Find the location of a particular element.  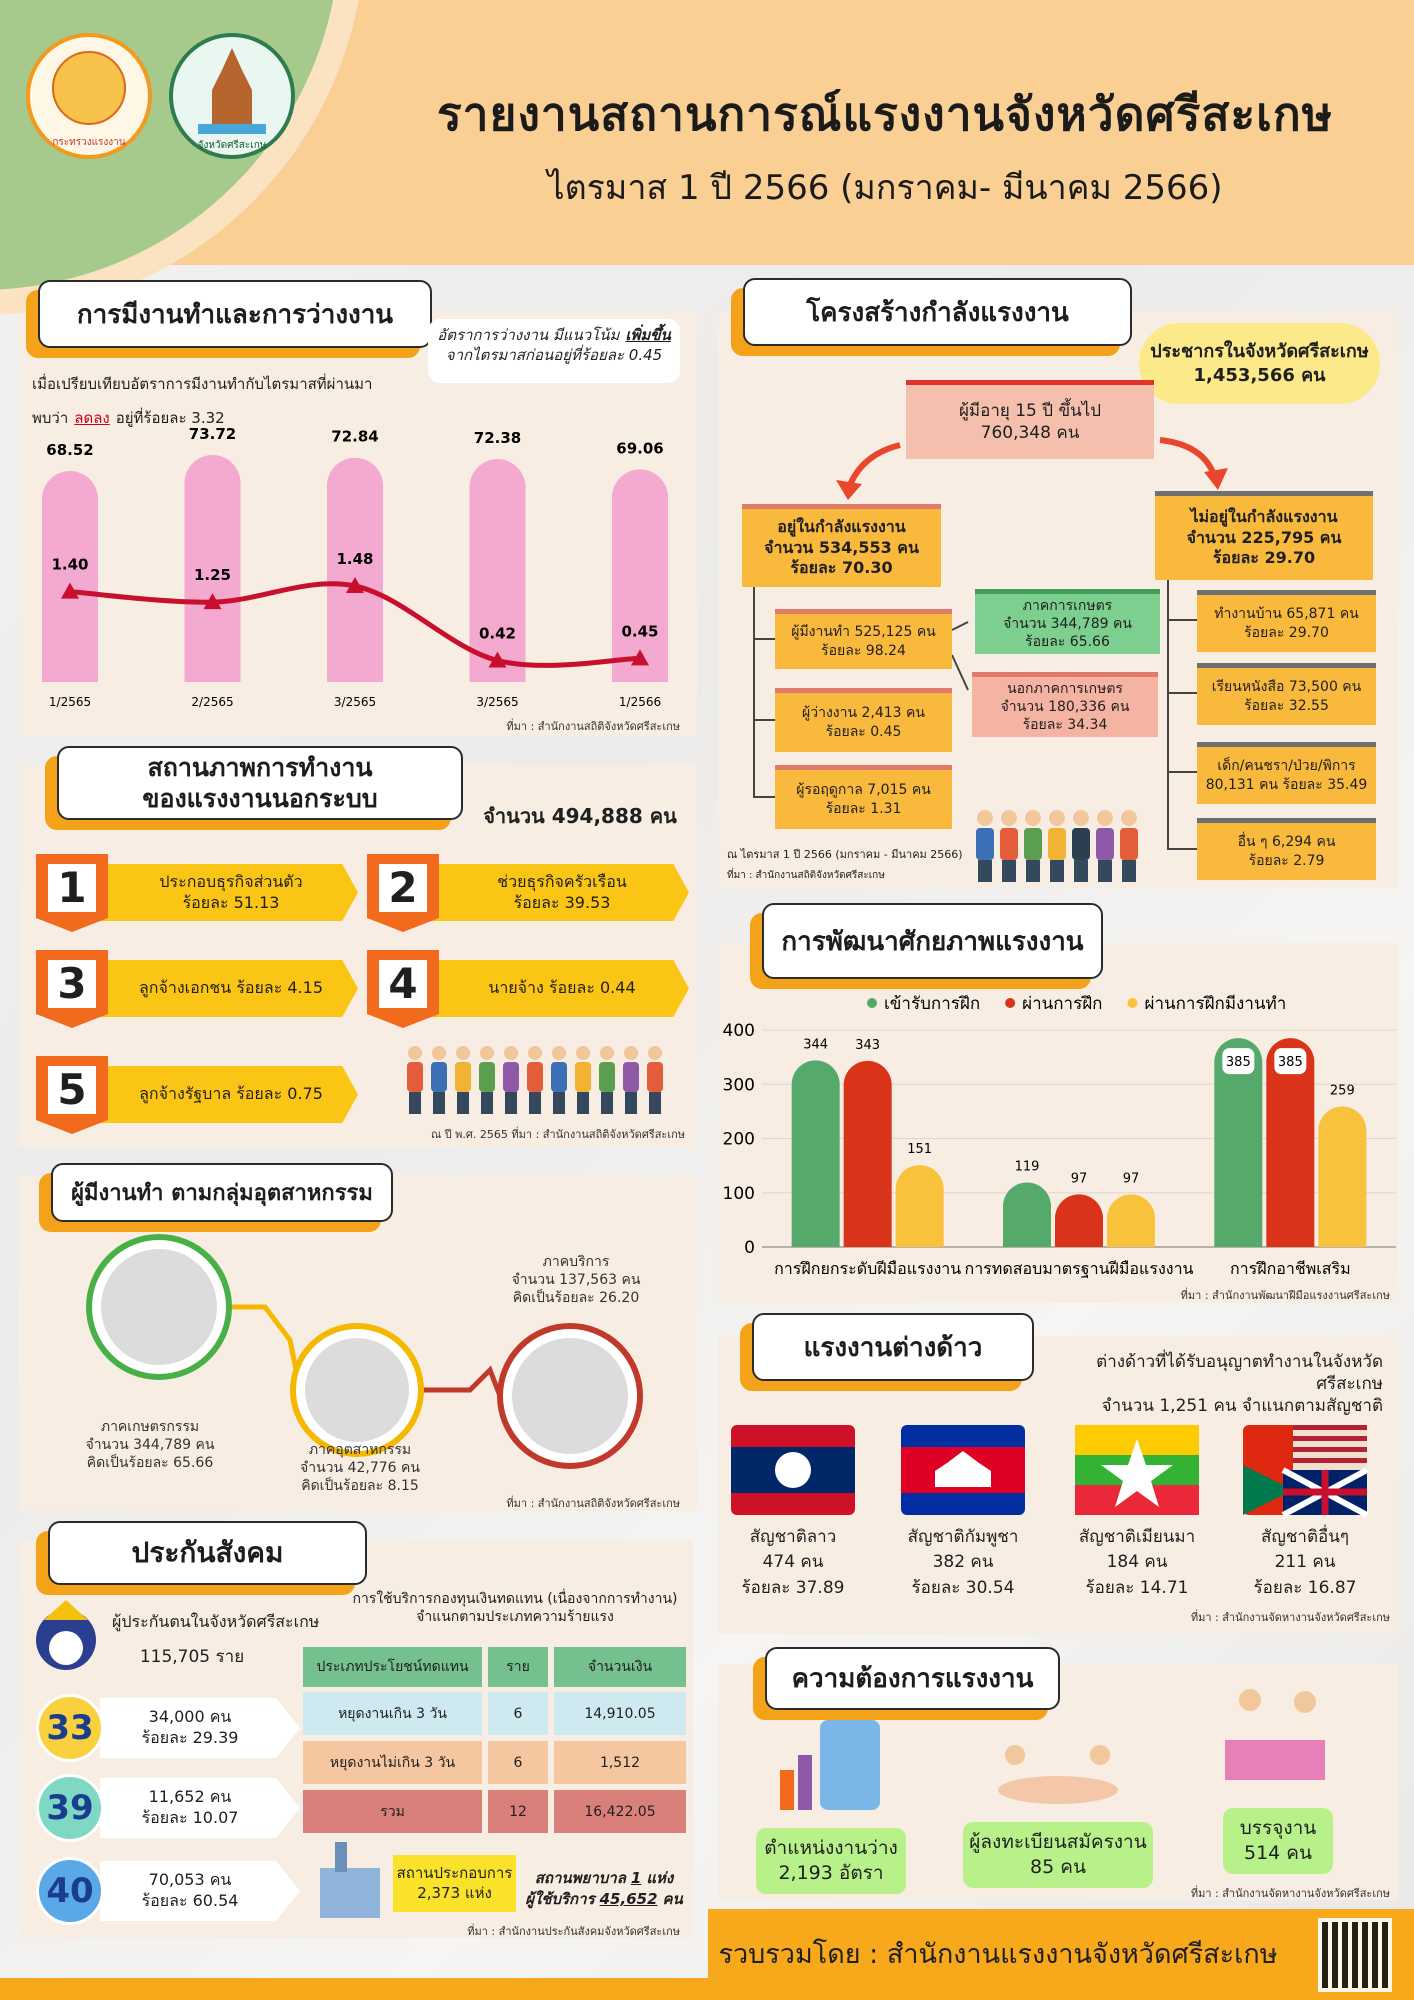

demand-item-line: ตำแหน่งงานว่าง is located at coordinates (831, 1848).